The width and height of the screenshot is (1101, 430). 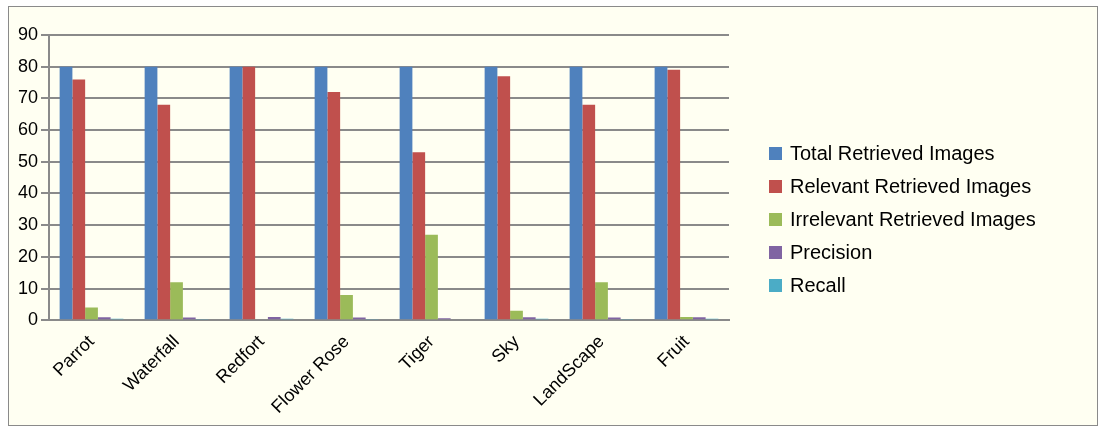 I want to click on y-tick-label: 60, so click(x=28, y=129).